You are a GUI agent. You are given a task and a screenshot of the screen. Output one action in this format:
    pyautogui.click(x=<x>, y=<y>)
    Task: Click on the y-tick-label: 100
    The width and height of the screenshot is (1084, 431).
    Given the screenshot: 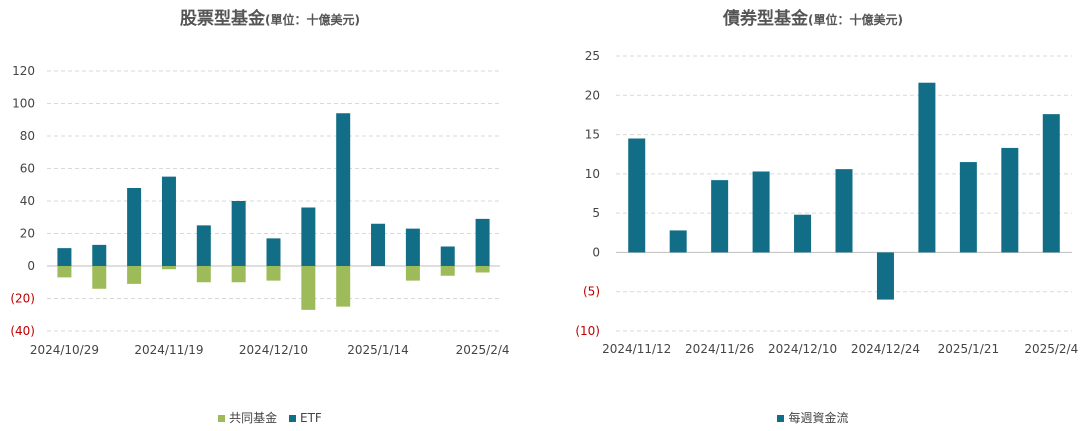 What is the action you would take?
    pyautogui.click(x=23, y=104)
    